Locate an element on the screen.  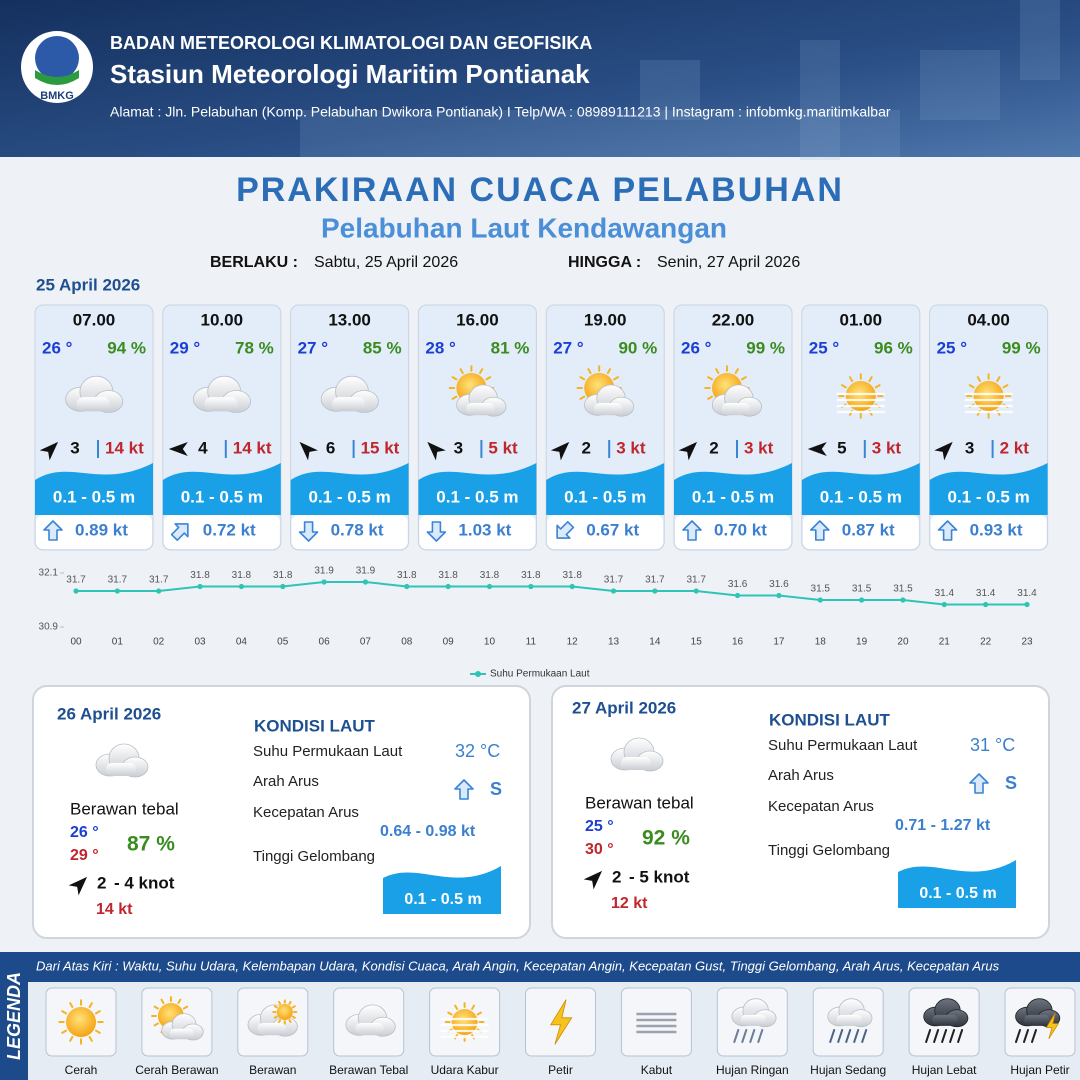
wind-speed: 3 is located at coordinates (969, 447).